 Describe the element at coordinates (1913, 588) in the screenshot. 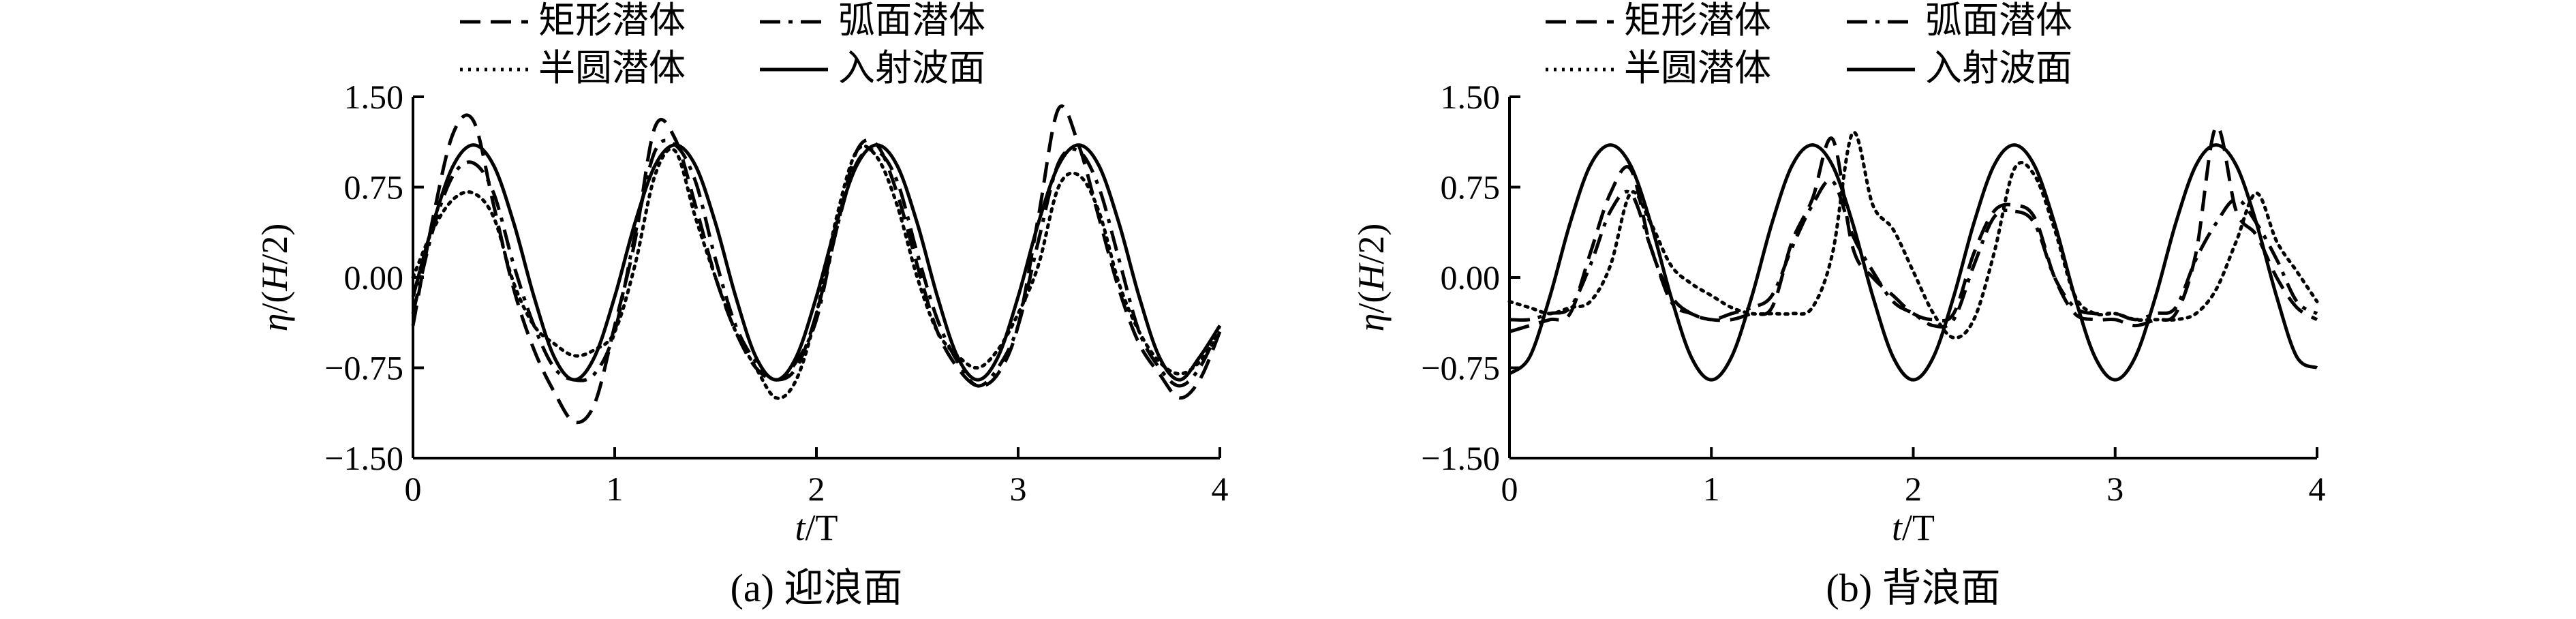

I see `chart-caption: (b) 背浪面` at that location.